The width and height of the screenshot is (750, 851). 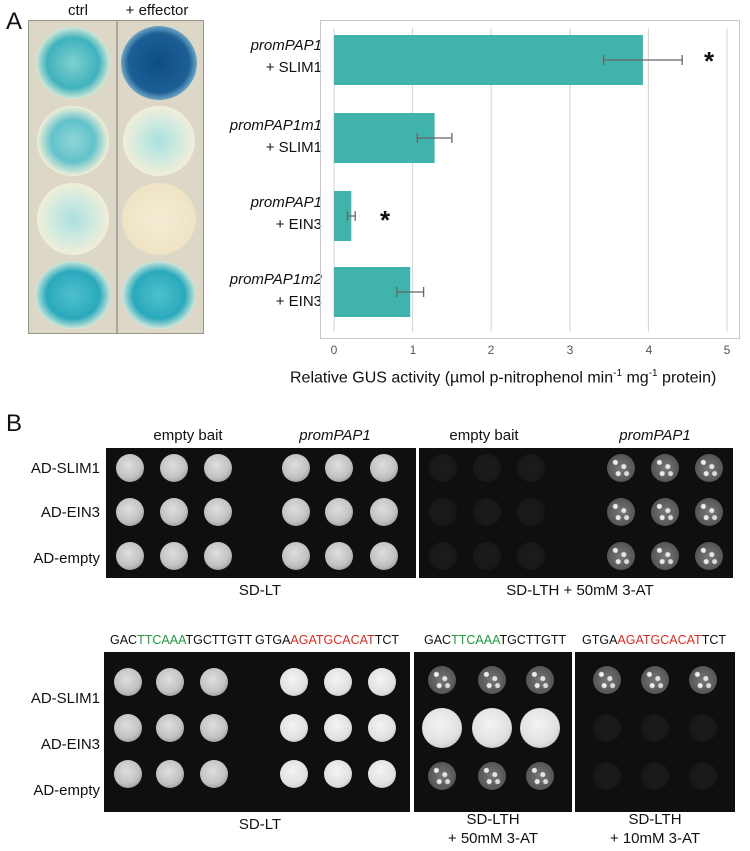 I want to click on sequence-label-2: GTGAAGATGCACATTCT, so click(x=327, y=640).